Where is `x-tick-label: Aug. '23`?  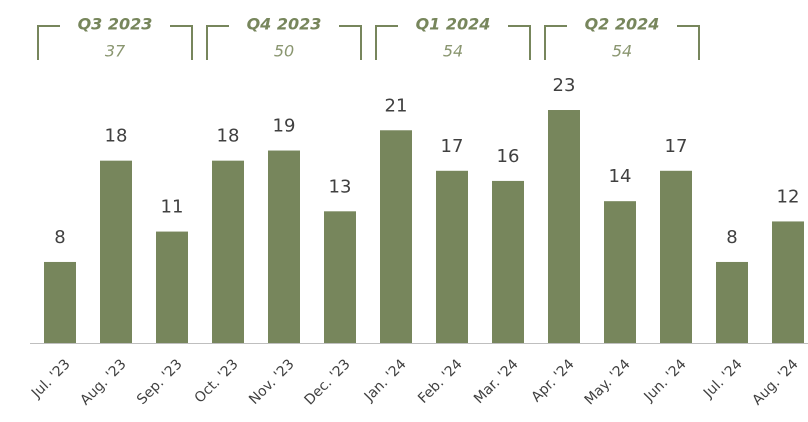
x-tick-label: Aug. '23 is located at coordinates (103, 382).